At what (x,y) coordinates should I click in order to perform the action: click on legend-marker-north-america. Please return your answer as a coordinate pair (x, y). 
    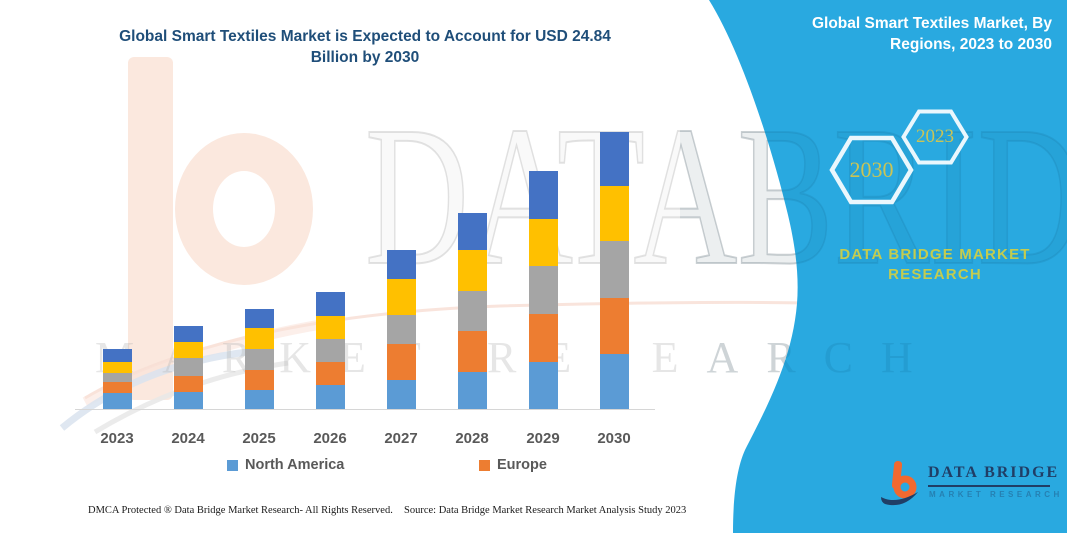
    Looking at the image, I should click on (232, 465).